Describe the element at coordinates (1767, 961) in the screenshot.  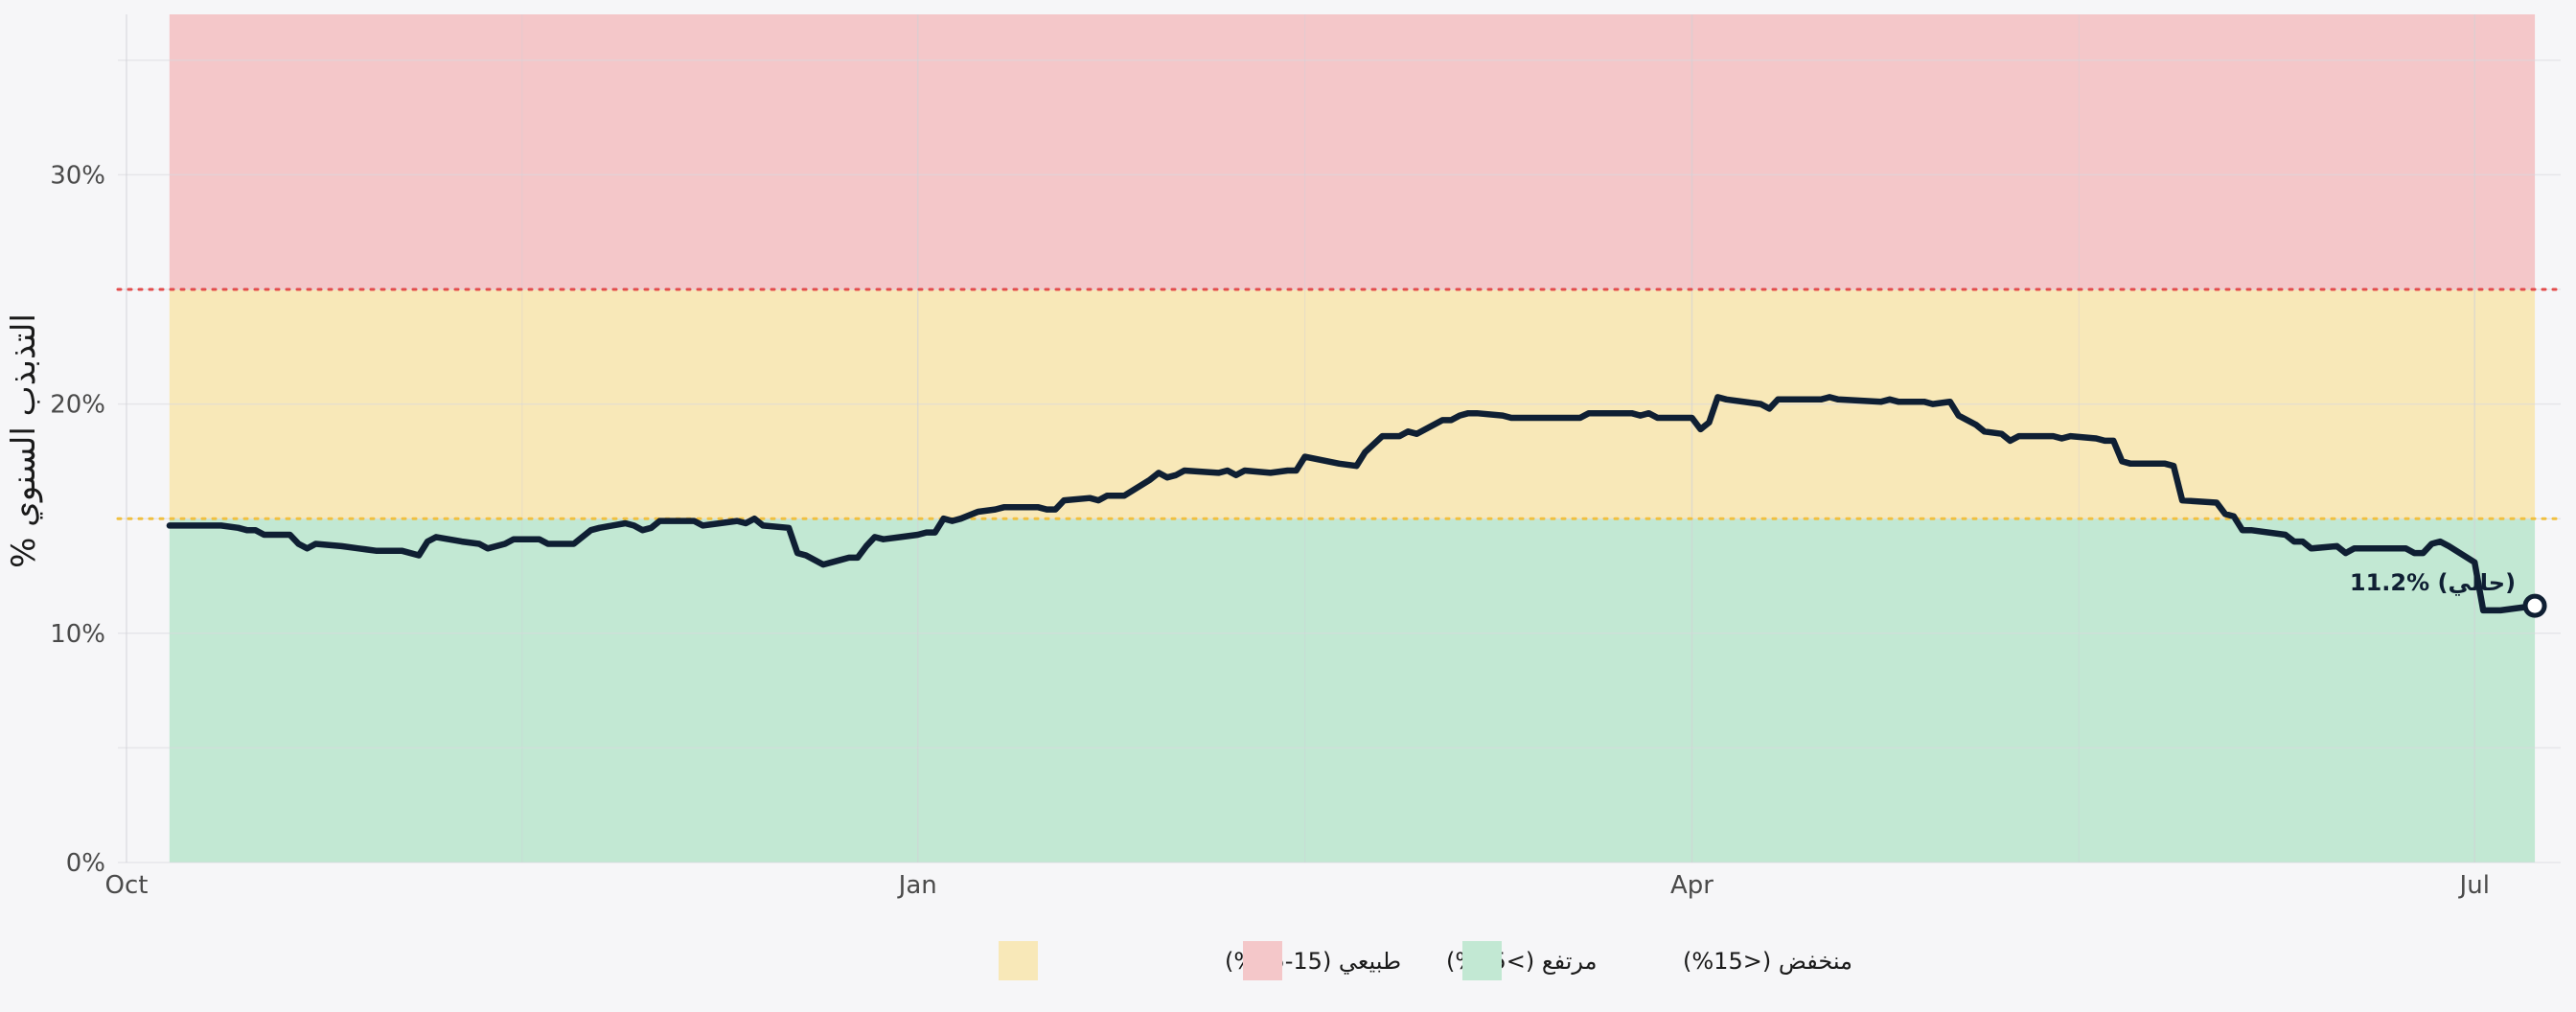
I see `legend-label: منخفض (<15%)` at that location.